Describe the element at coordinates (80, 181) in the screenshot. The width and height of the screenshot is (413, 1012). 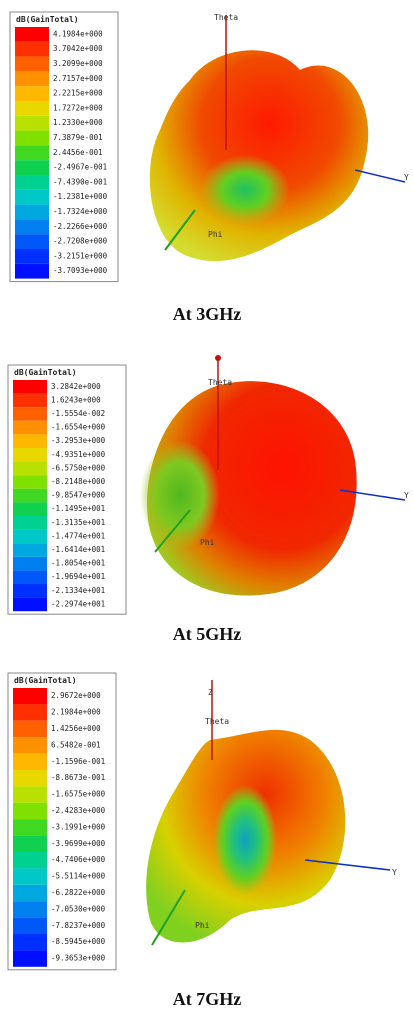
I see `legend-label: -7.4390e-001` at that location.